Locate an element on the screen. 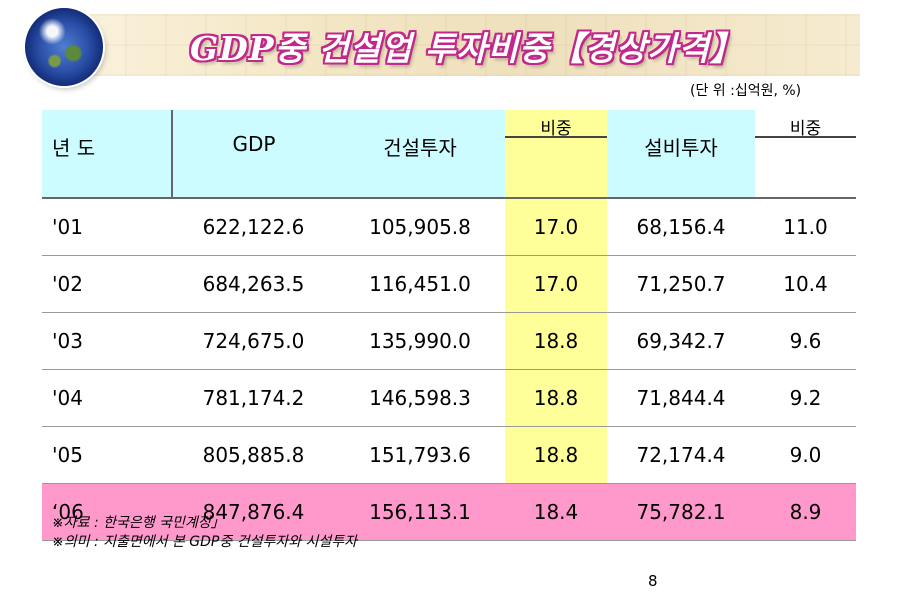  header-year: 년 도 is located at coordinates (107, 154).